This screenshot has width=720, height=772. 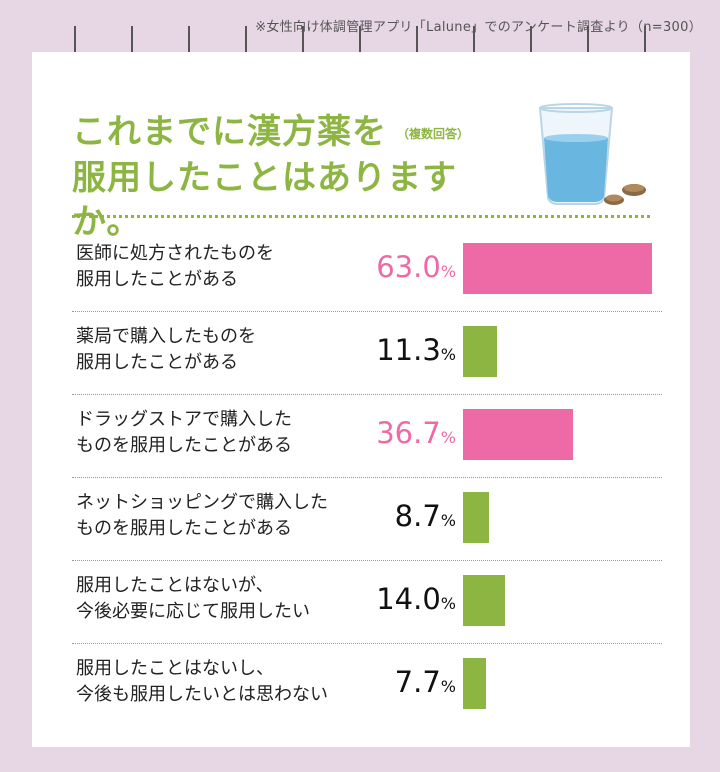 I want to click on pill-icon, so click(x=625, y=194).